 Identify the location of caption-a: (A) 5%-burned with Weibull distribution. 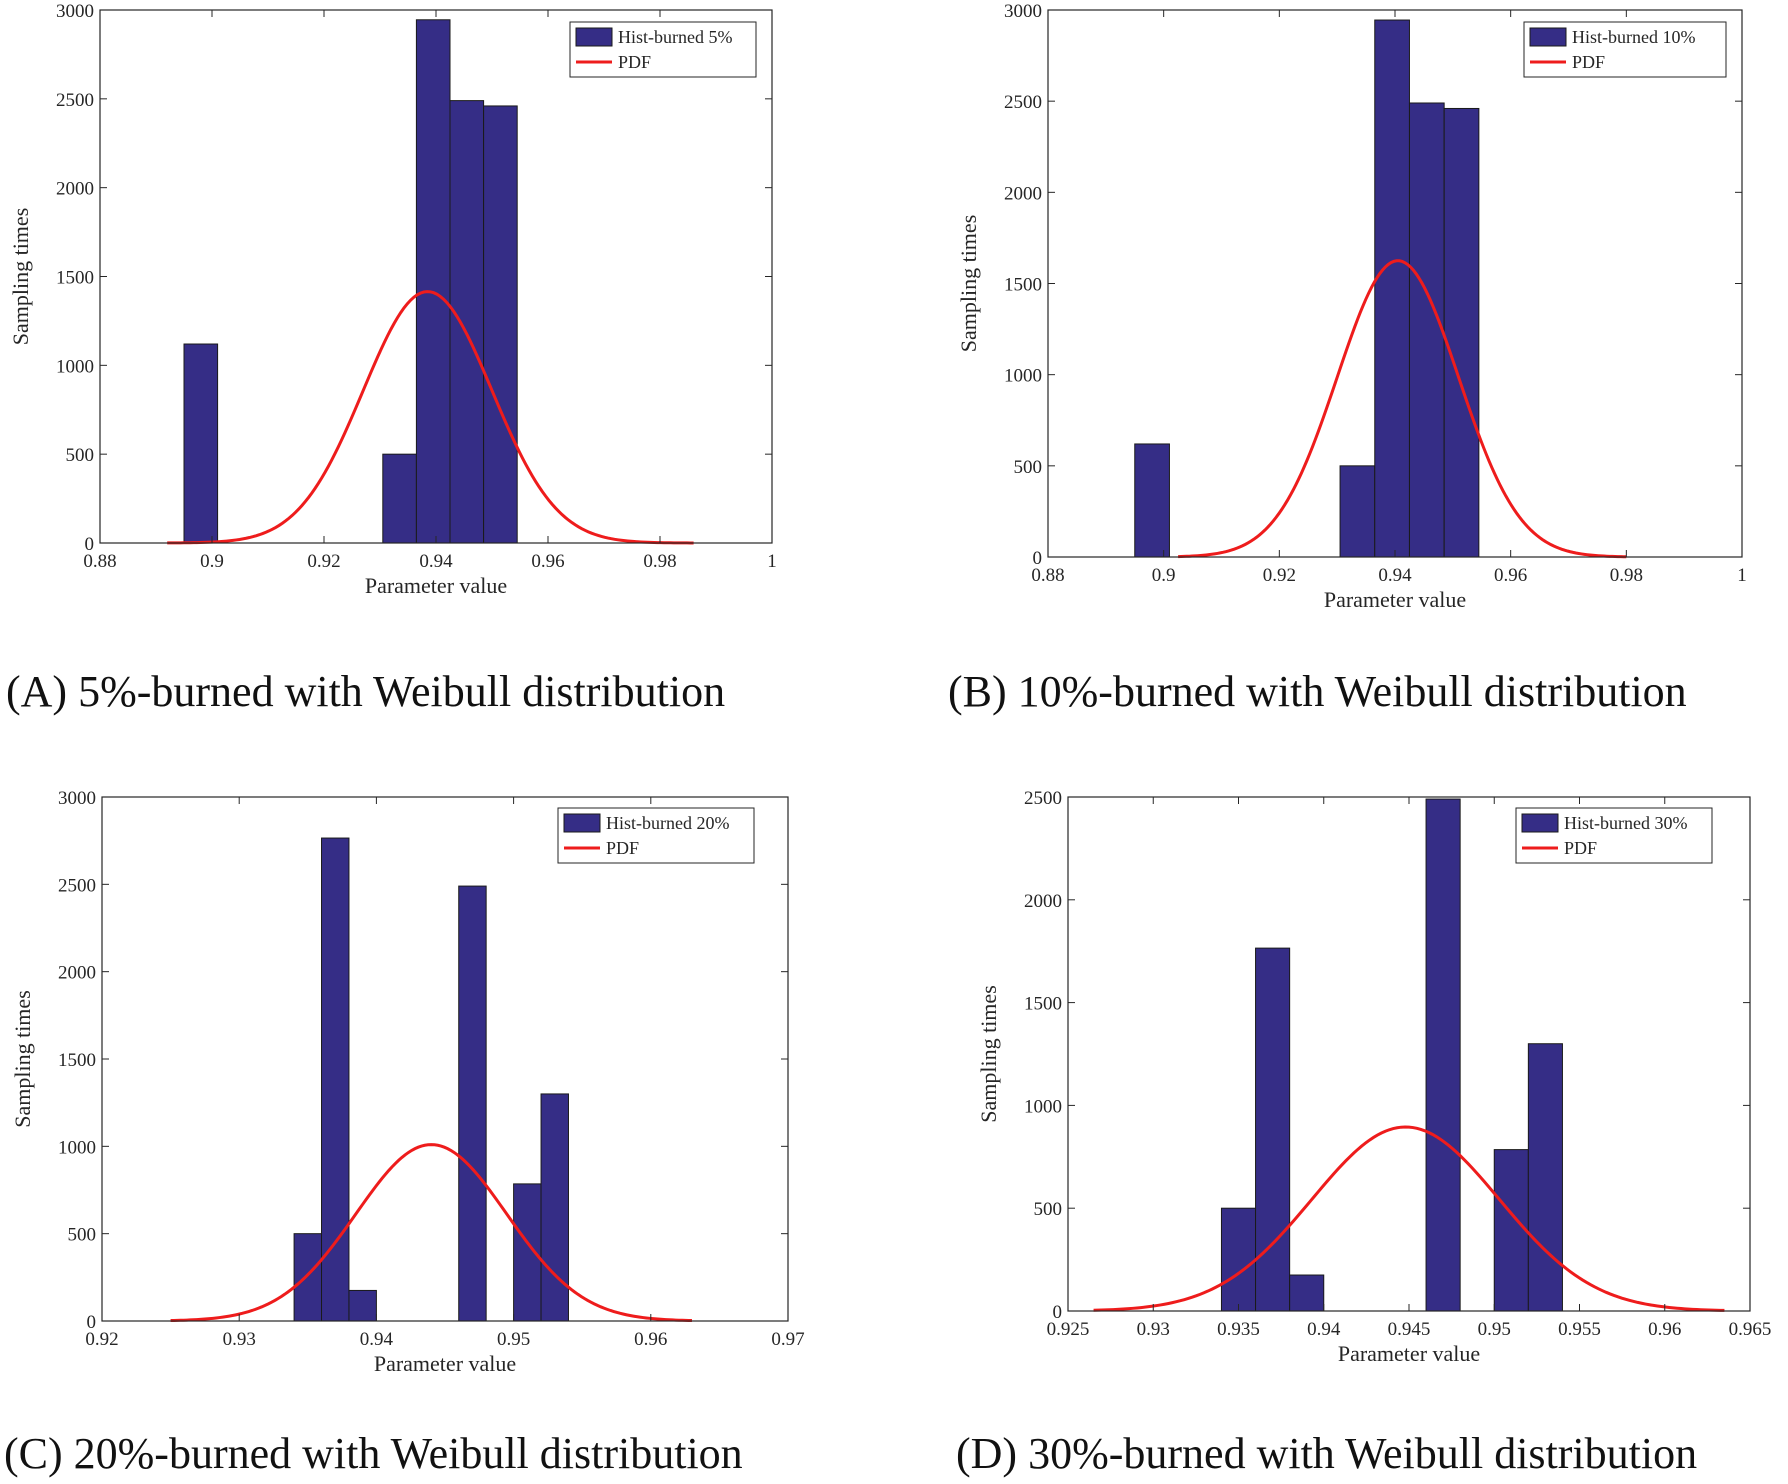
(365, 691).